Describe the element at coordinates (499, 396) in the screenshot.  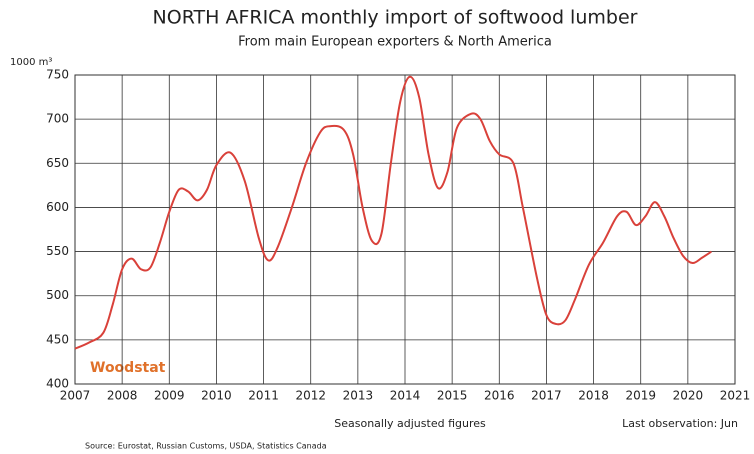
I see `x-tick-label: 2016` at that location.